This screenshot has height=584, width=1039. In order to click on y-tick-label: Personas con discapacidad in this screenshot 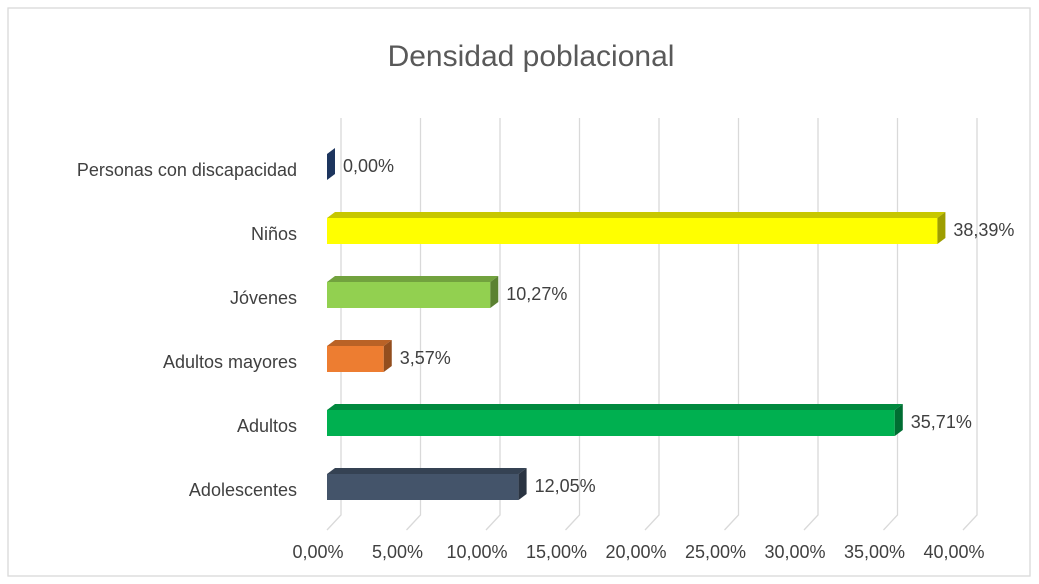, I will do `click(187, 170)`.